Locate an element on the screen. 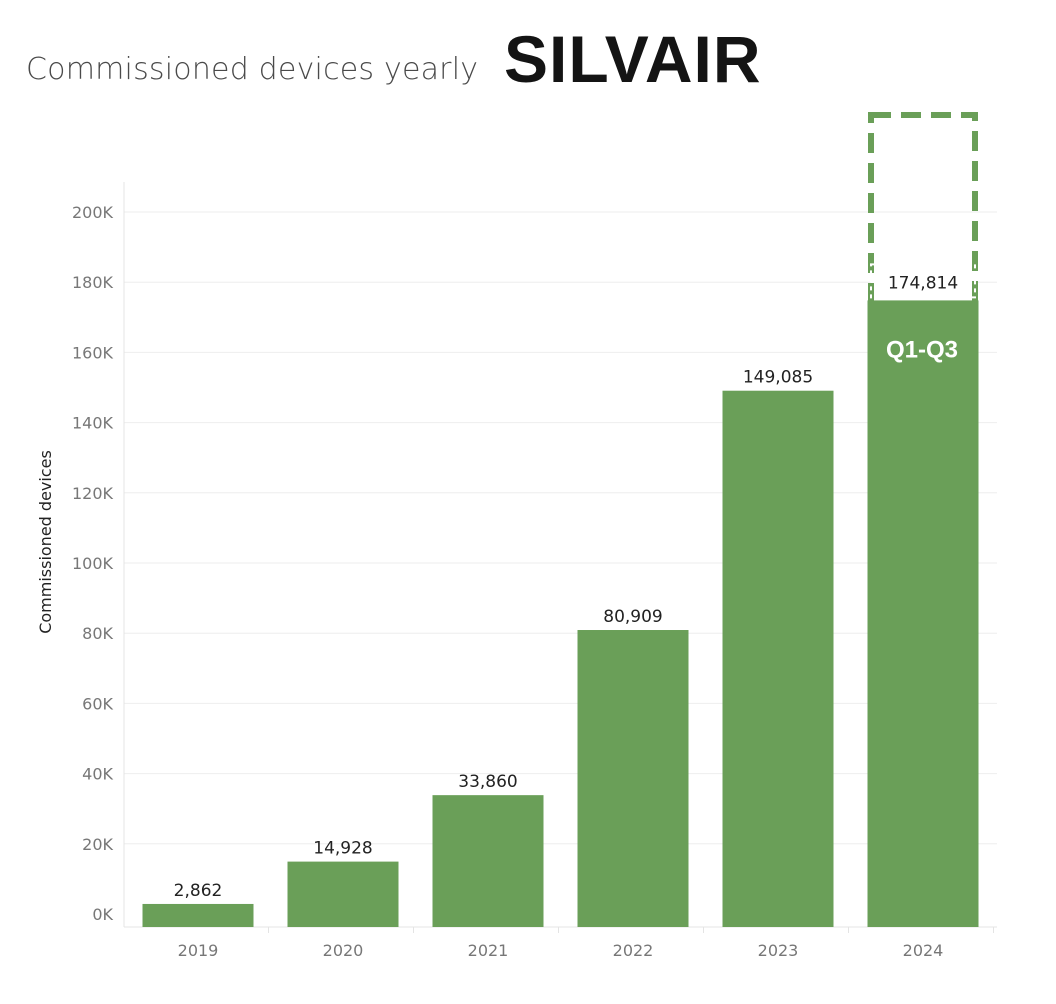 The height and width of the screenshot is (1004, 1056). x-tick-label: 2020 is located at coordinates (343, 950).